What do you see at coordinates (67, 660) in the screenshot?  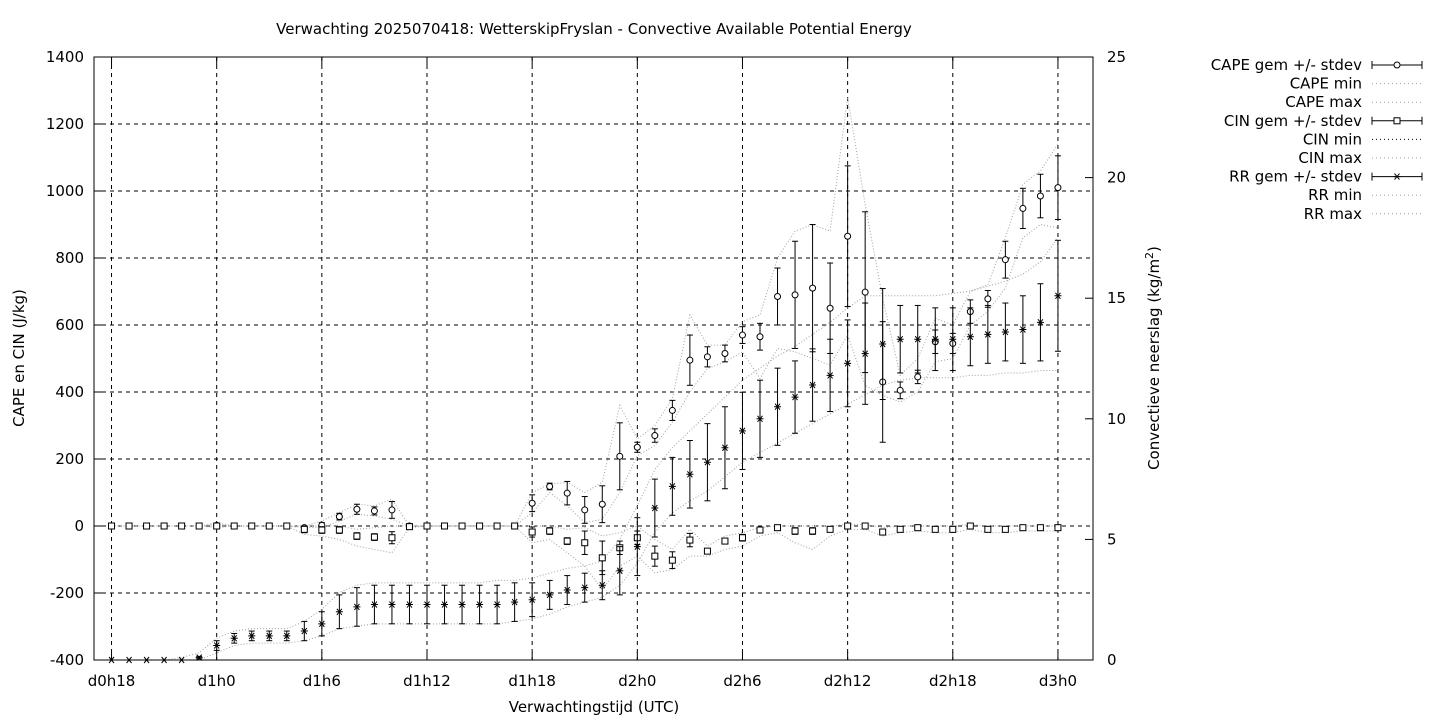 I see `y-tick-label: -400` at bounding box center [67, 660].